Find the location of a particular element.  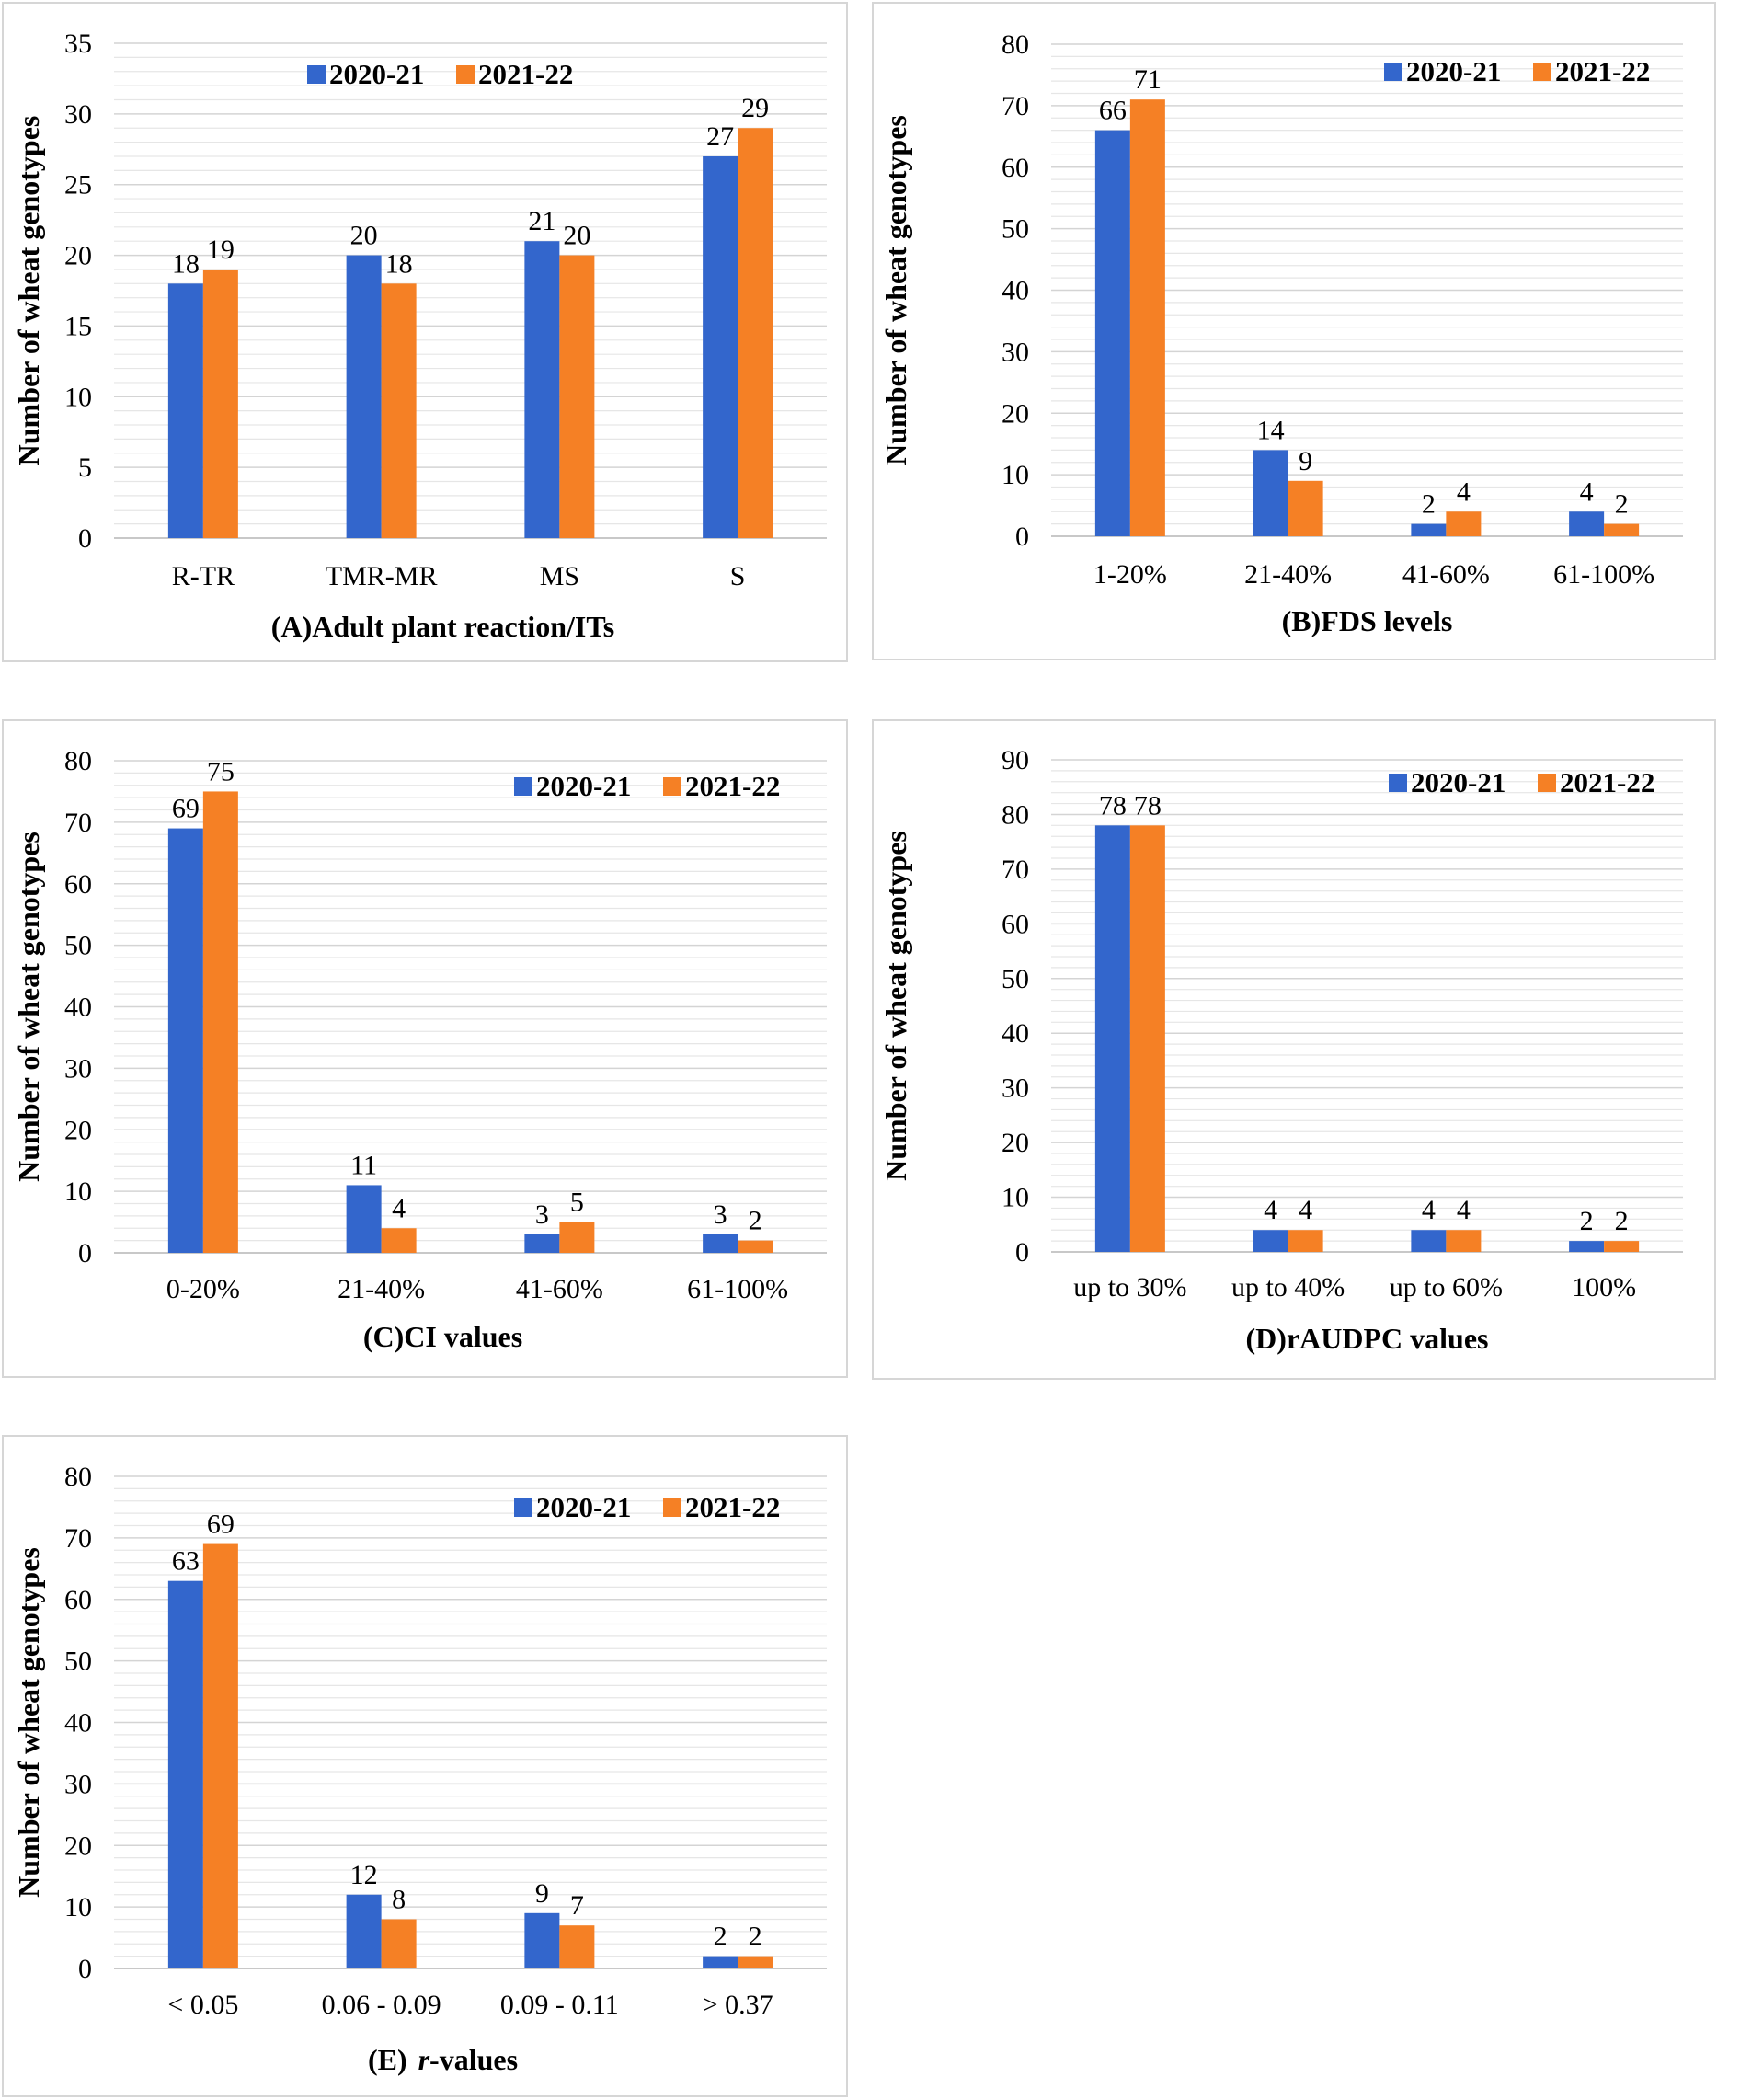

category-label: 0.06 - 0.09 is located at coordinates (381, 2005).